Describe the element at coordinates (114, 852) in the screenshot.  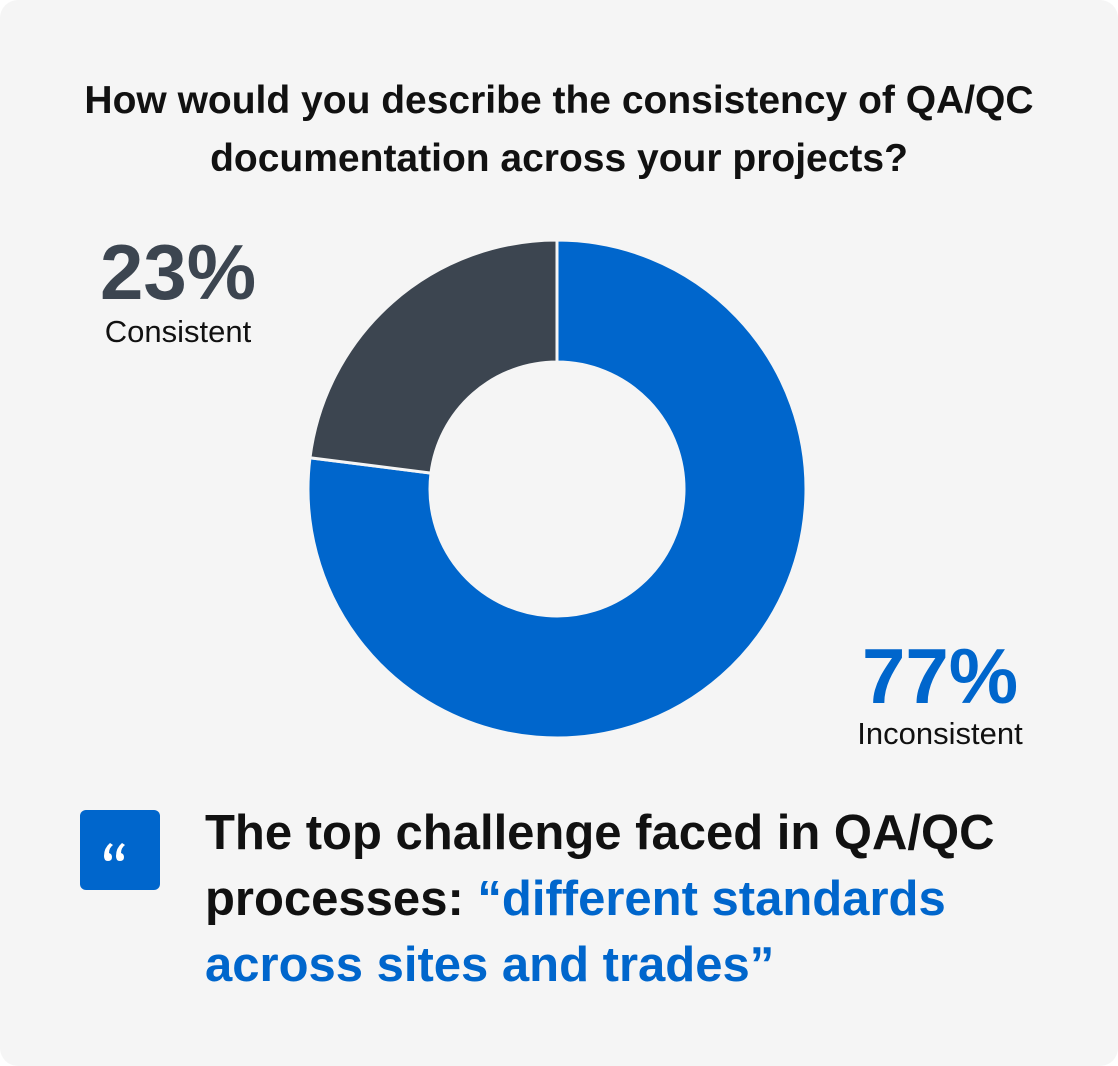
I see `quote-glyph` at that location.